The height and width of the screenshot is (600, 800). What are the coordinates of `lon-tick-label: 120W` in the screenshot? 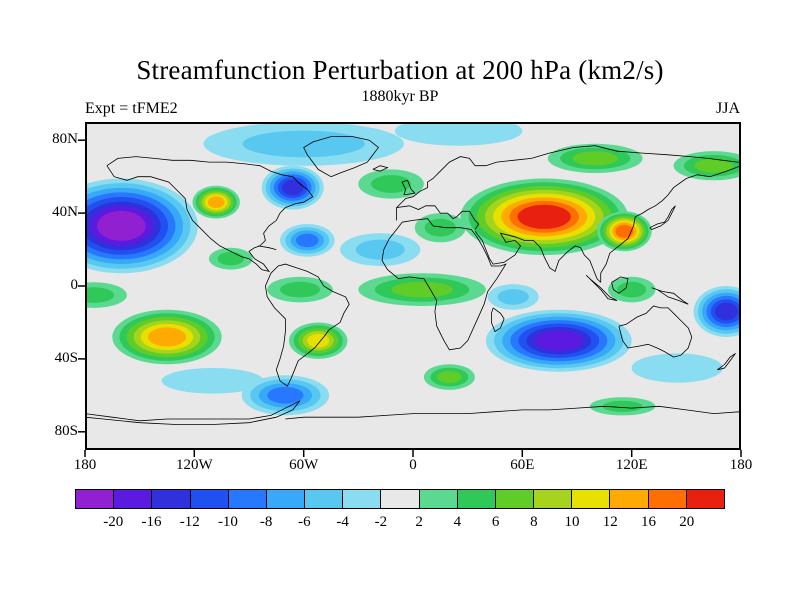 It's located at (194, 465).